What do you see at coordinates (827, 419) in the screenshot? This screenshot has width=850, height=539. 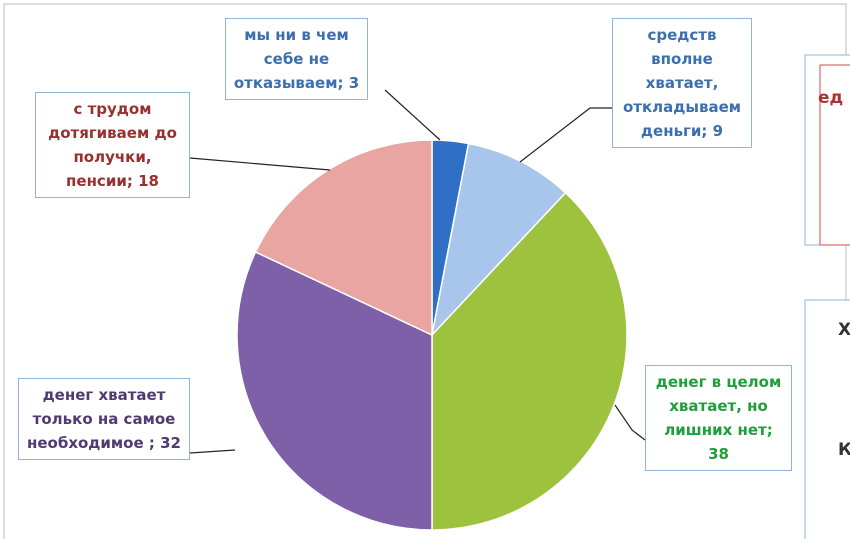 I see `side-panel` at bounding box center [827, 419].